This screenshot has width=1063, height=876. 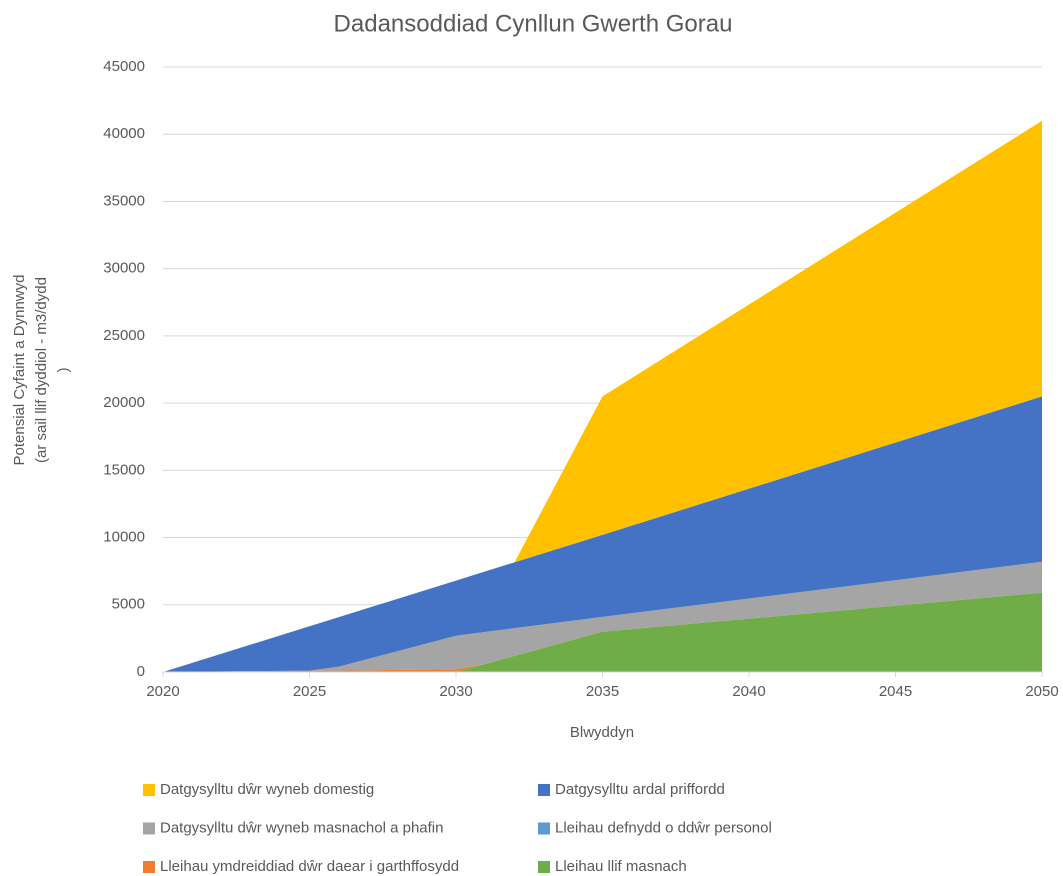 I want to click on x-tick-label: 2025, so click(x=309, y=691).